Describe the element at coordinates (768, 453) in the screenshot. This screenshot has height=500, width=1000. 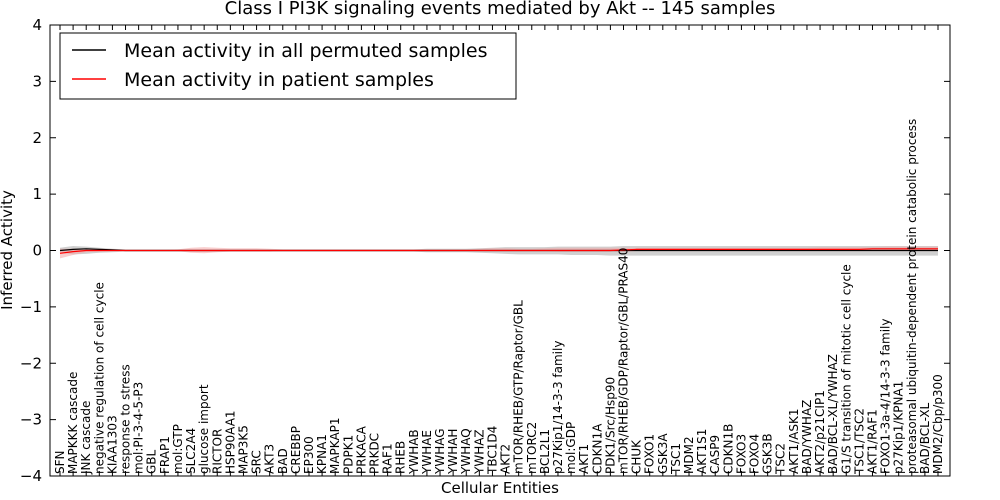
I see `x-tick-label: GSK3B` at that location.